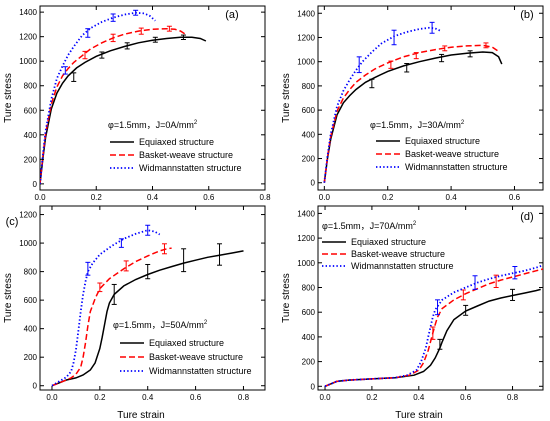 Image resolution: width=550 pixels, height=421 pixels. What do you see at coordinates (452, 197) in the screenshot?
I see `panel-b-xtick-label: 0.4` at bounding box center [452, 197].